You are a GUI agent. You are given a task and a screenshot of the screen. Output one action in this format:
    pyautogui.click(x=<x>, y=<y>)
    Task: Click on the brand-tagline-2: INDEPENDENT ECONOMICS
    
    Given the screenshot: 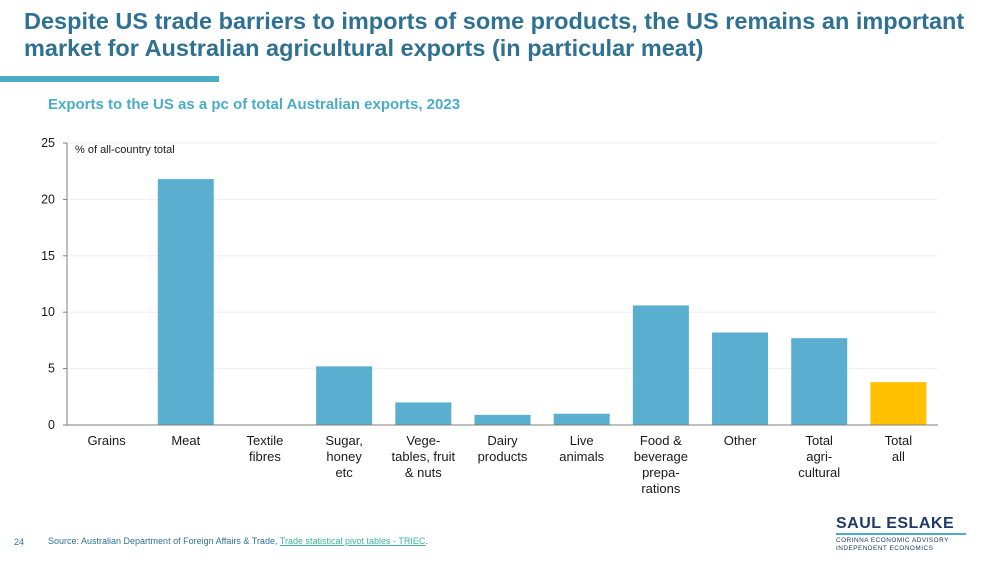 What is the action you would take?
    pyautogui.click(x=885, y=548)
    